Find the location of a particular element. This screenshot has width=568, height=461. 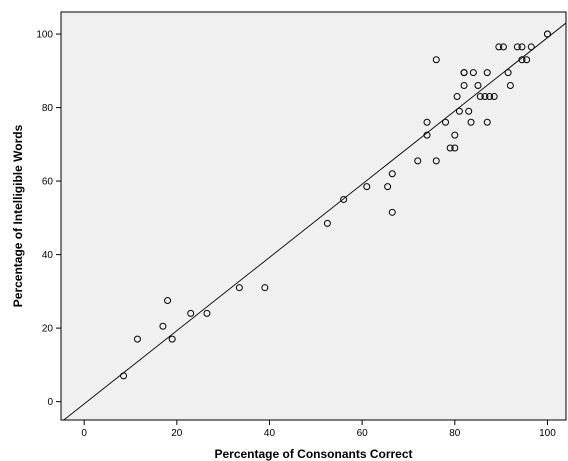

x-tick-label: 60 is located at coordinates (363, 433).